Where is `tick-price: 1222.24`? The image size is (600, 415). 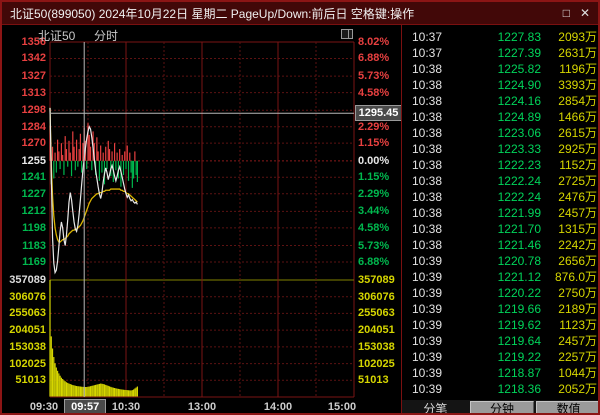
tick-price: 1222.24 is located at coordinates (519, 181).